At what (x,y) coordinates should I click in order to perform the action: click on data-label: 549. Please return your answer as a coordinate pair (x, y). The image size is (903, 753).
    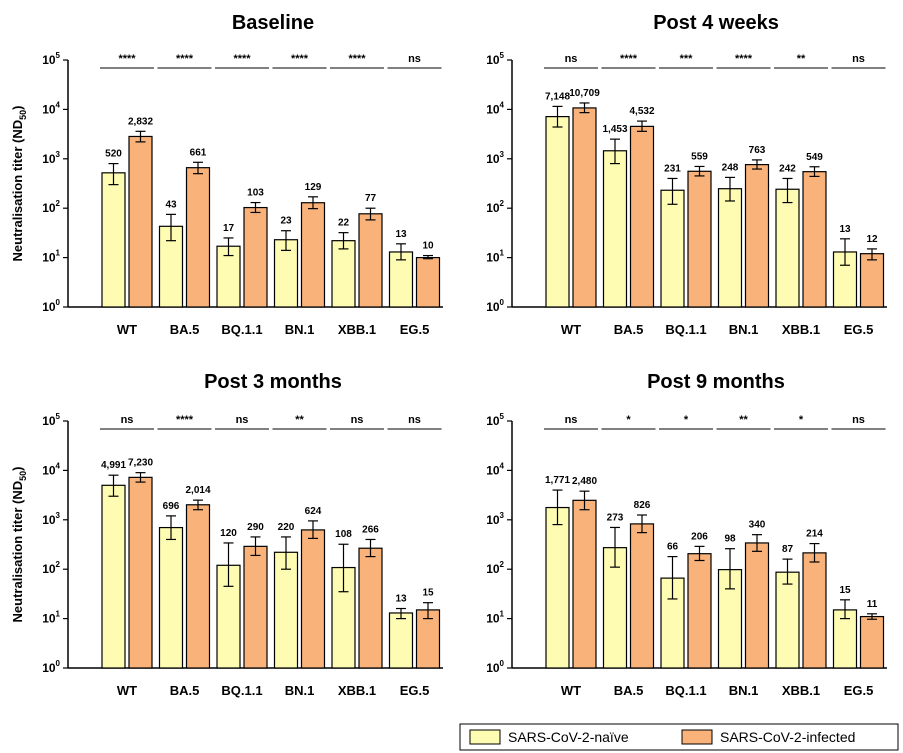
    Looking at the image, I should click on (814, 157).